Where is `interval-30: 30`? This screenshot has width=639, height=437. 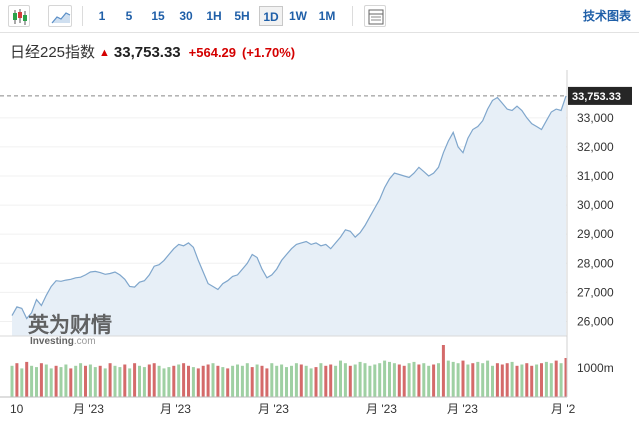 interval-30: 30 is located at coordinates (186, 16).